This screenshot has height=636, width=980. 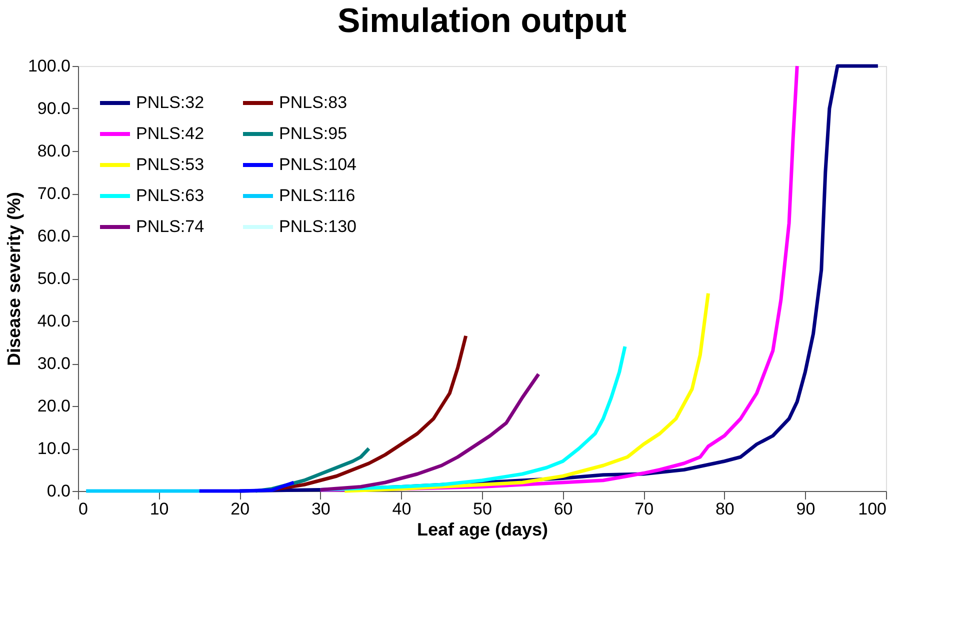 I want to click on x-tick-label: 100, so click(x=872, y=509).